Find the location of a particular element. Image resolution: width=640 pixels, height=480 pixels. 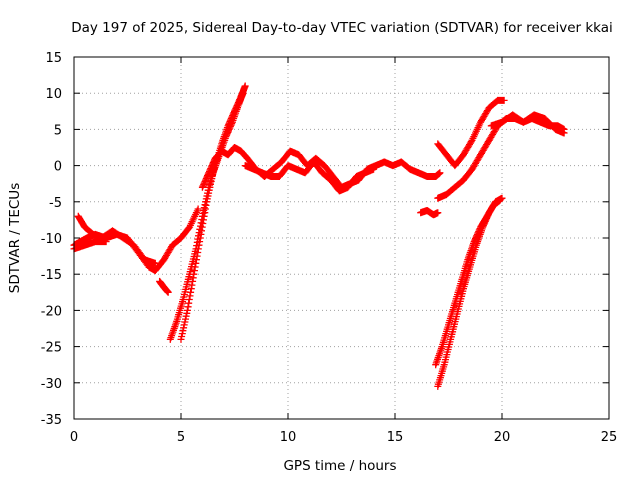

y-tick-label: -10 is located at coordinates (51, 239).